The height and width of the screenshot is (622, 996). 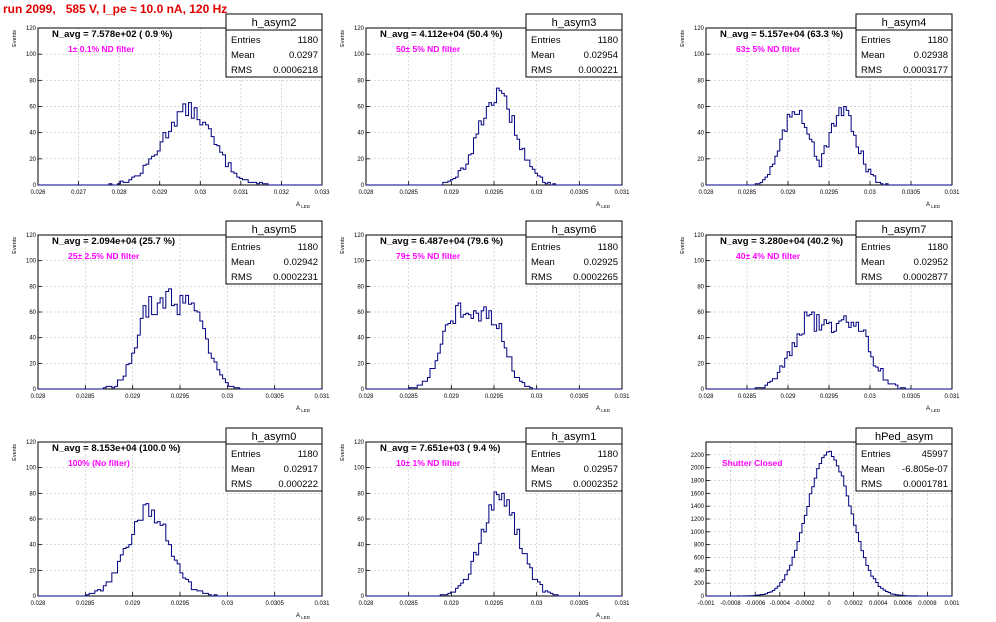 I want to click on filter-label: 63± 5% ND filter, so click(x=768, y=49).